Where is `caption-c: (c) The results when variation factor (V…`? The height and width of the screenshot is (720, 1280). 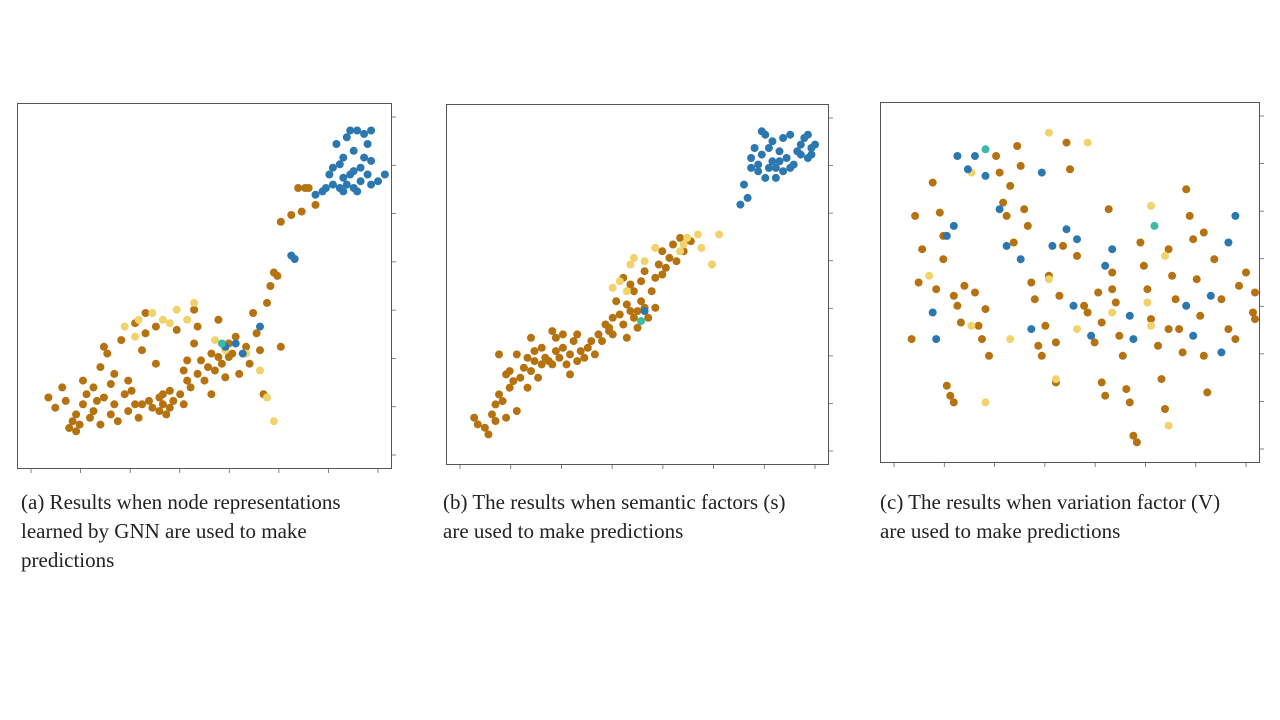 caption-c: (c) The results when variation factor (V… is located at coordinates (1050, 516).